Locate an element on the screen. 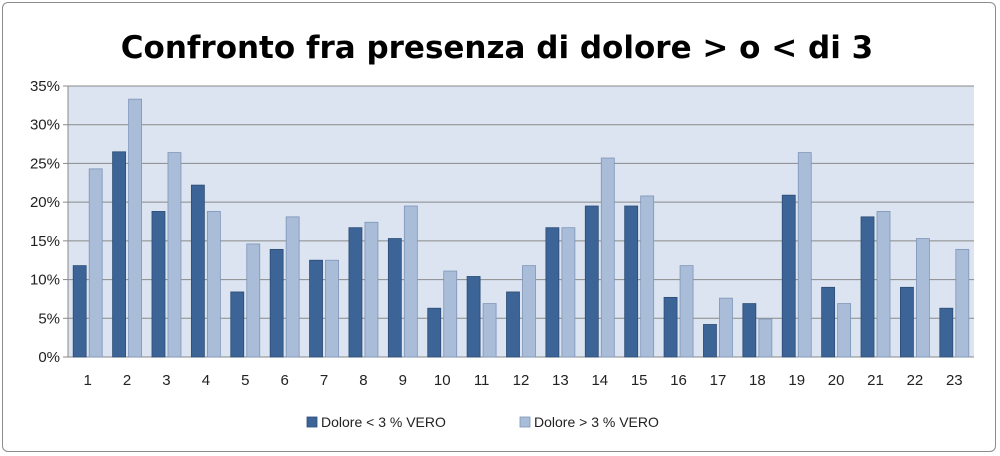 This screenshot has width=1000, height=456. x-tick-label: 16 is located at coordinates (678, 380).